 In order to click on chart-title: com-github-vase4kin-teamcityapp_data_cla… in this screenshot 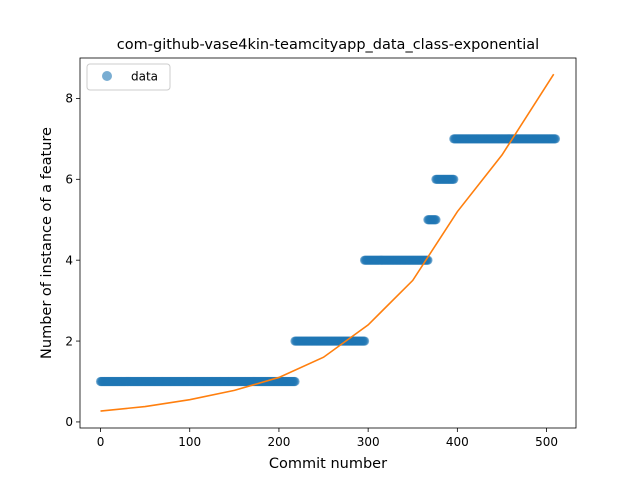, I will do `click(328, 45)`.